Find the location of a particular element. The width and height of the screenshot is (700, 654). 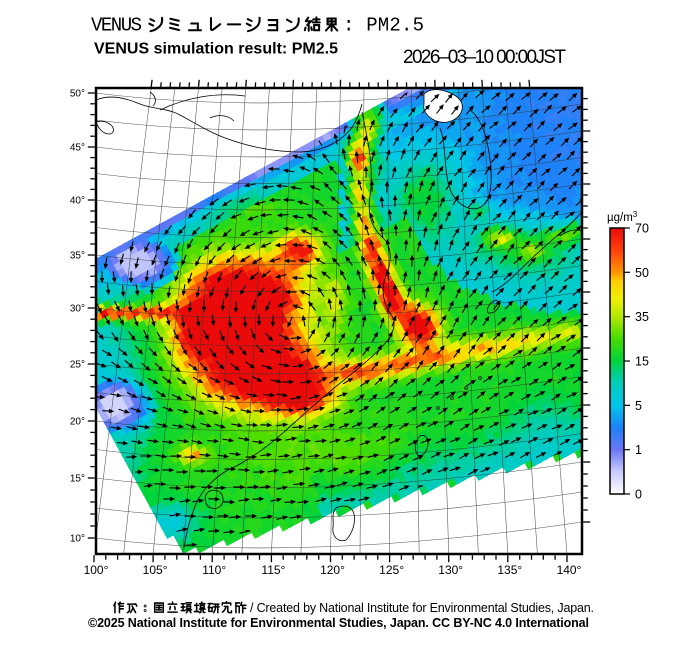

svg-text: 105° is located at coordinates (155, 570).